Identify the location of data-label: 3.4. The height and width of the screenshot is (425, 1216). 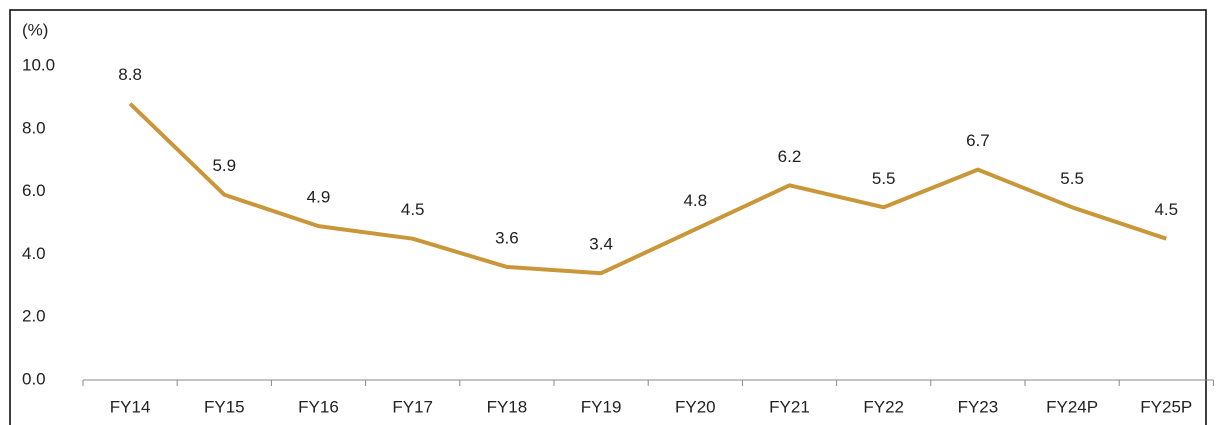
(601, 244).